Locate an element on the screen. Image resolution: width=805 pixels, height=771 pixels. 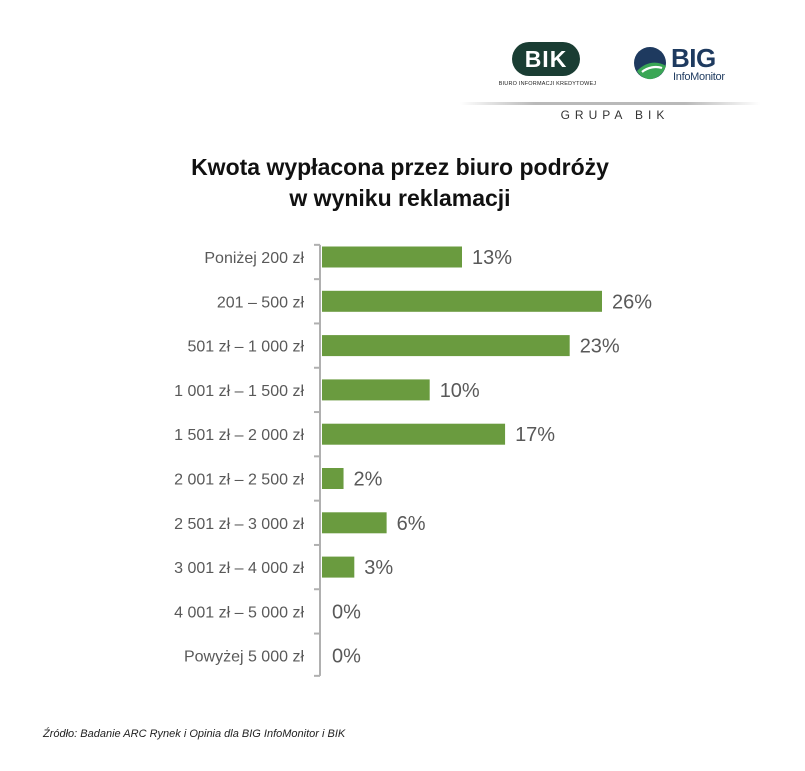
value-label: 26% is located at coordinates (632, 302).